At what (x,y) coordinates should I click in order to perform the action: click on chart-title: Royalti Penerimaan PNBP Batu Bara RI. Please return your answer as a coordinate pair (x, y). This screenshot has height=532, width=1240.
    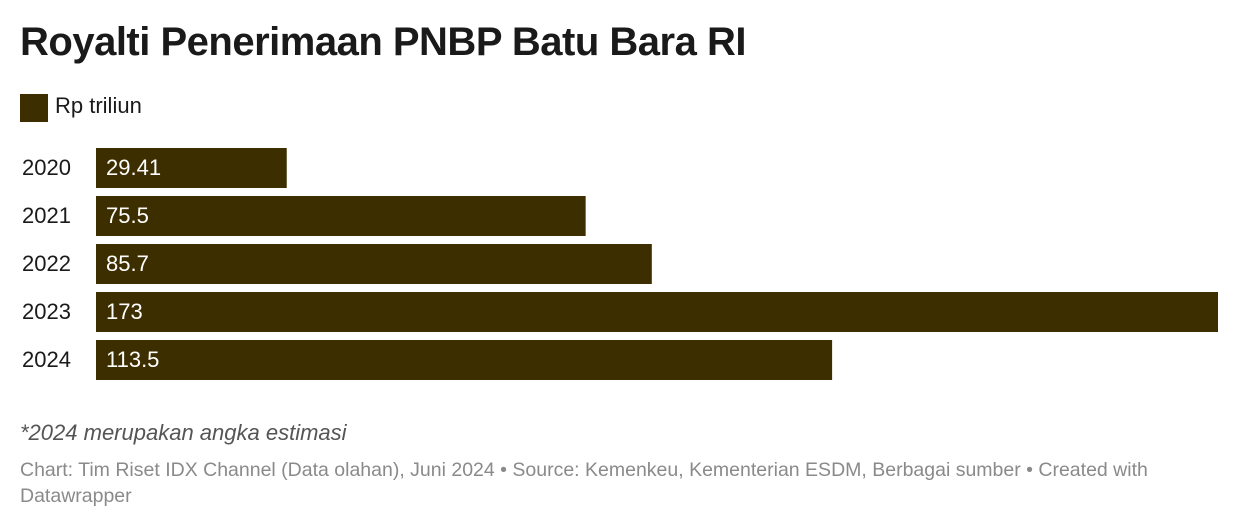
    Looking at the image, I should click on (383, 42).